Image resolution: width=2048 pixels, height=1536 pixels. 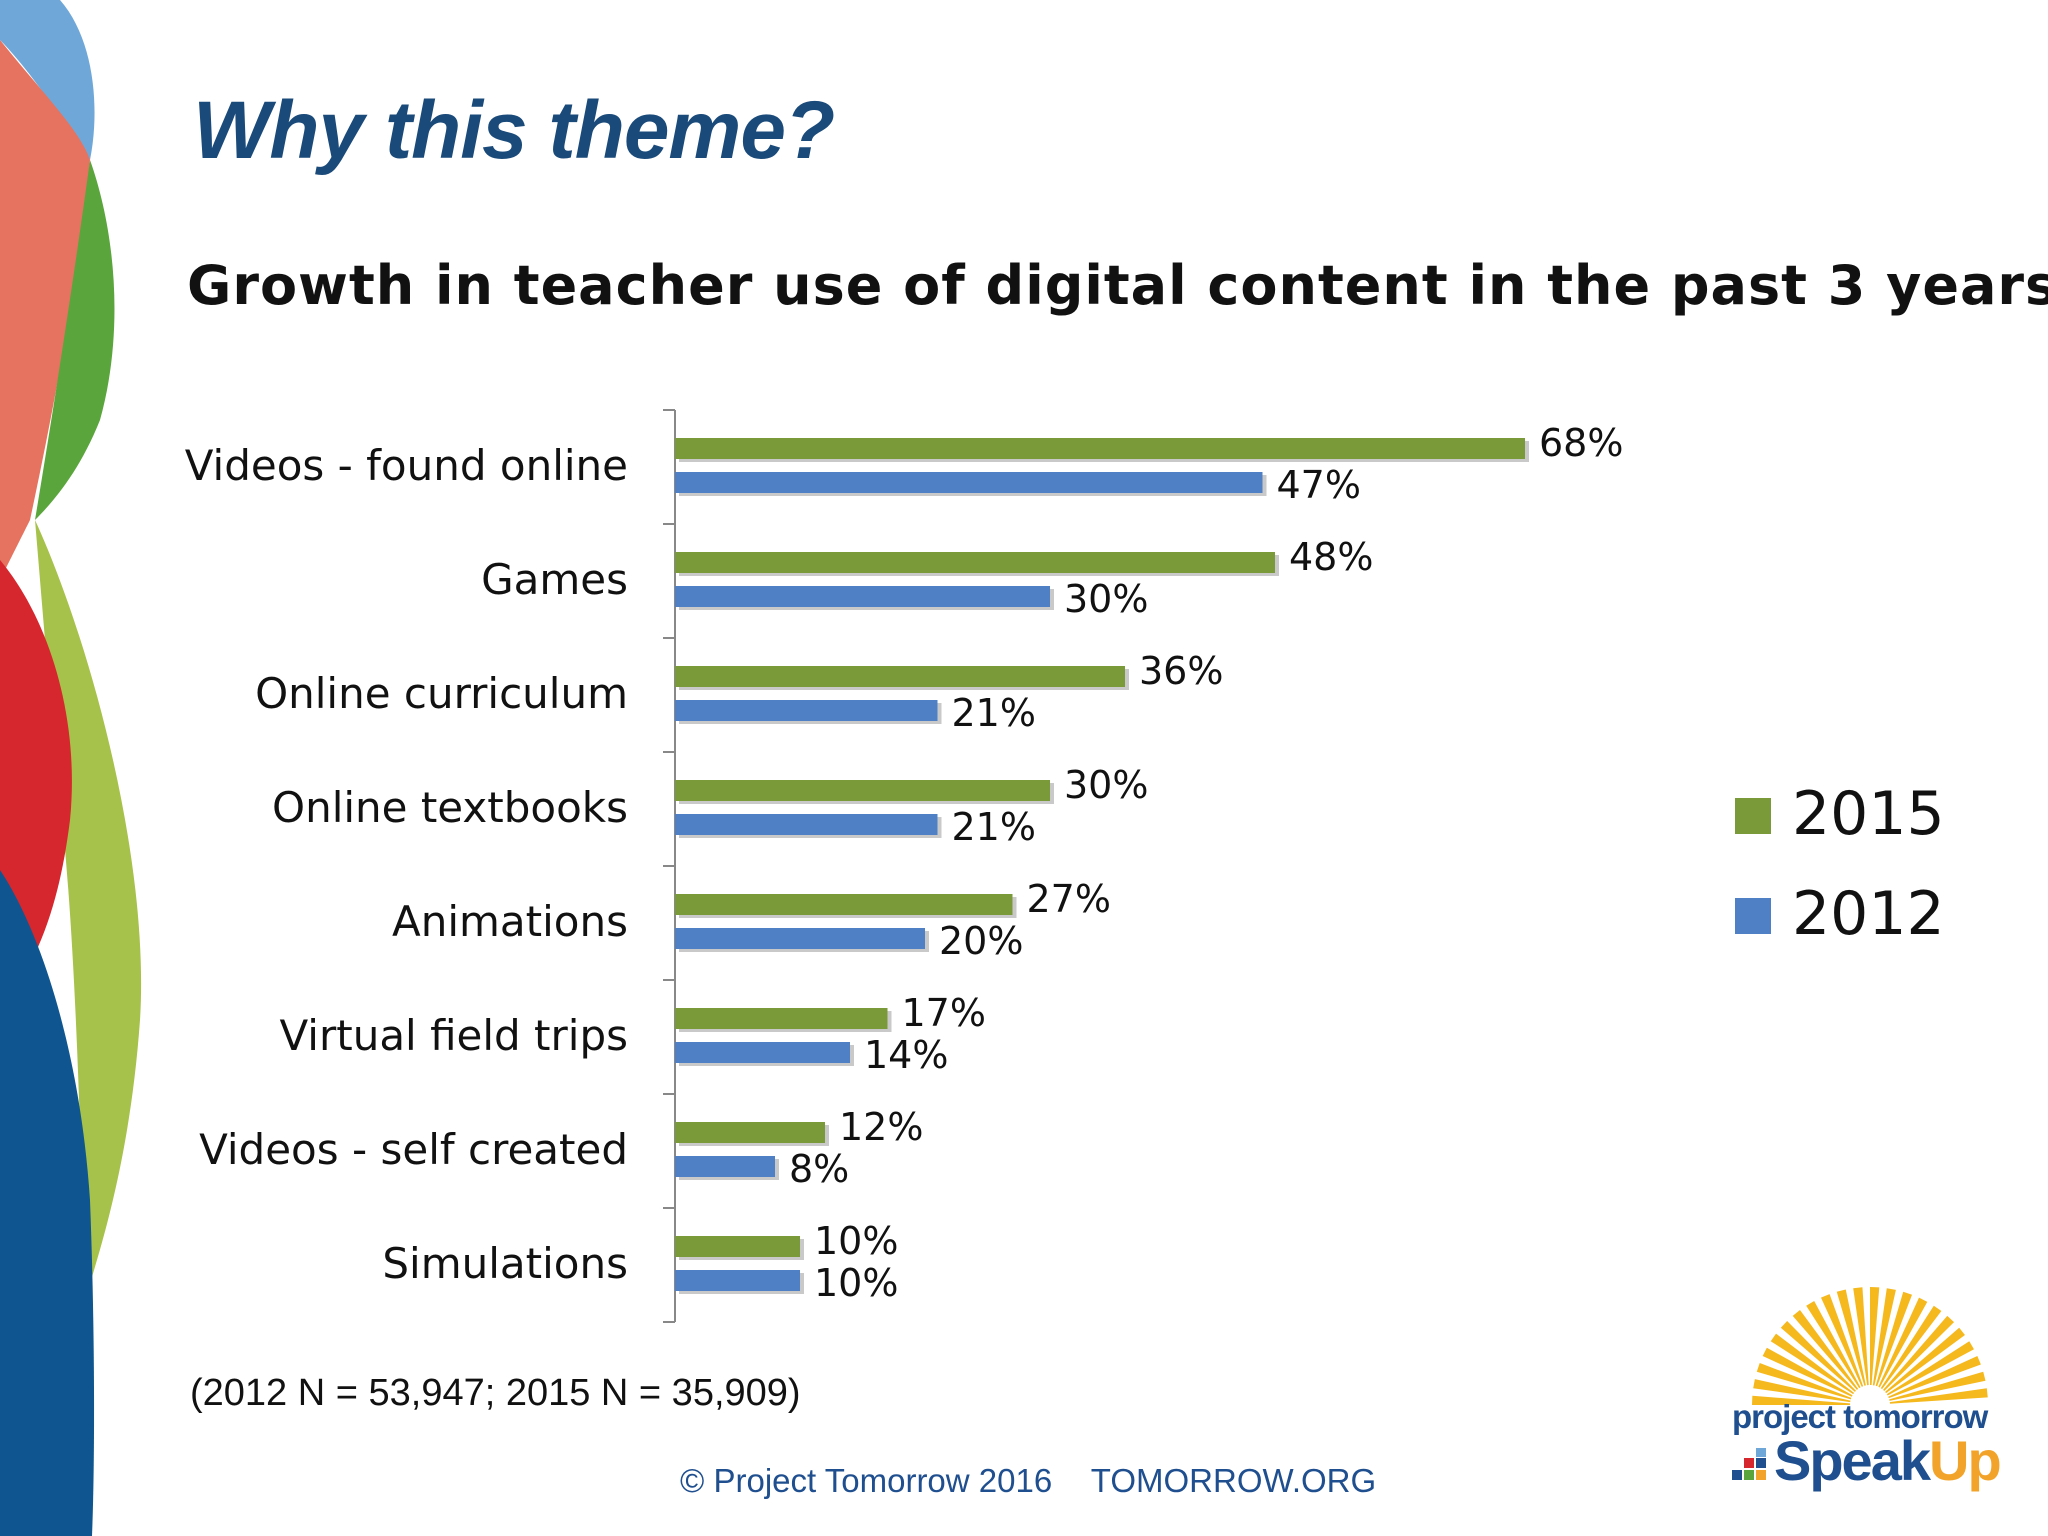 What do you see at coordinates (1319, 485) in the screenshot?
I see `data-label-2012: 47%` at bounding box center [1319, 485].